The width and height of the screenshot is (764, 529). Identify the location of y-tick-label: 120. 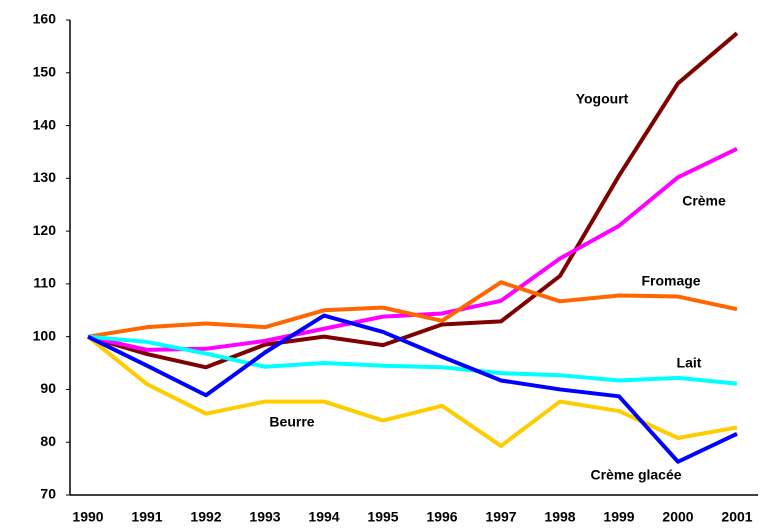
(45, 230).